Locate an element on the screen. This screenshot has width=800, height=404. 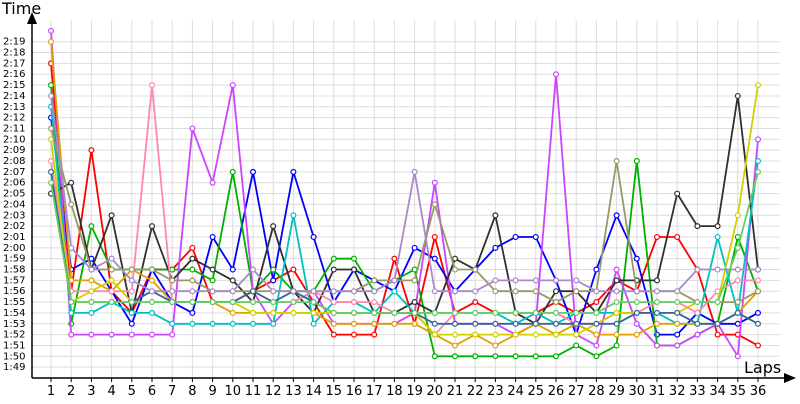
y-tick-label: 2:18 is located at coordinates (14, 53).